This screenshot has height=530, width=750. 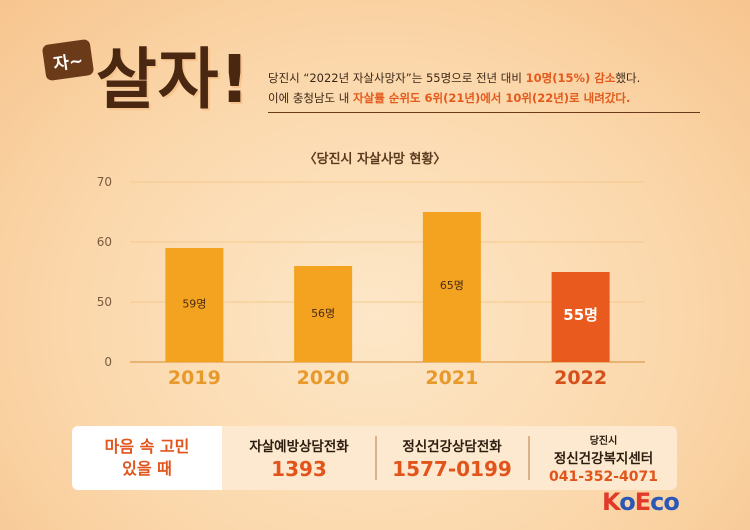 What do you see at coordinates (603, 476) in the screenshot?
I see `center-number: 041-352-4071` at bounding box center [603, 476].